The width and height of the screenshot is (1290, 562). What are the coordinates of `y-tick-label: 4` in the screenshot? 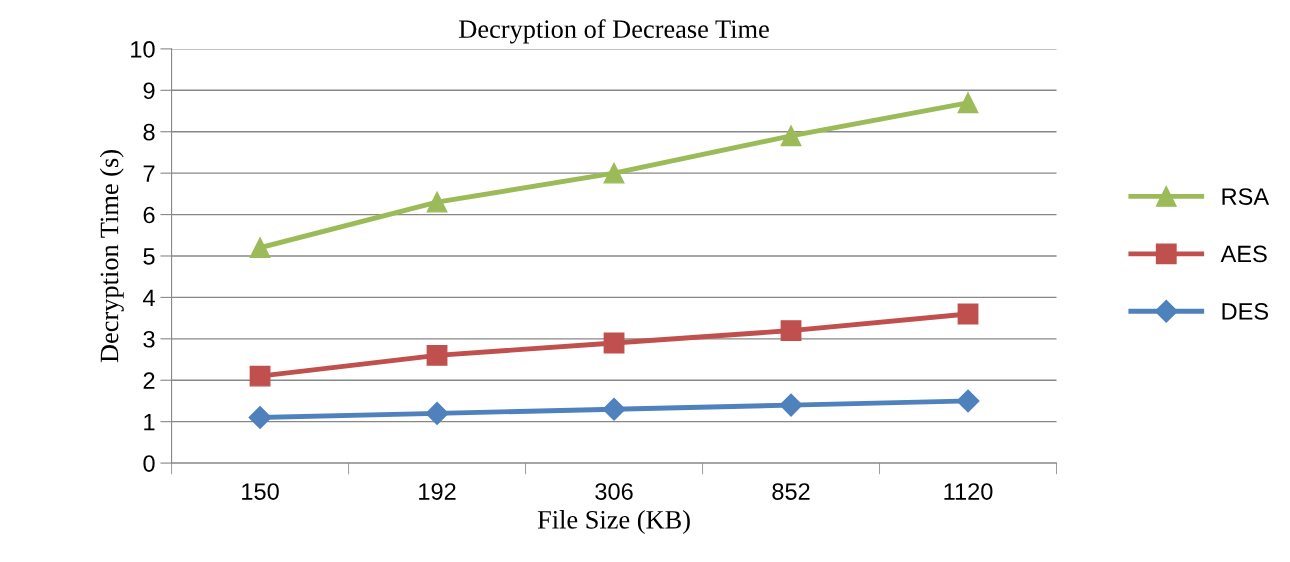 It's located at (149, 297).